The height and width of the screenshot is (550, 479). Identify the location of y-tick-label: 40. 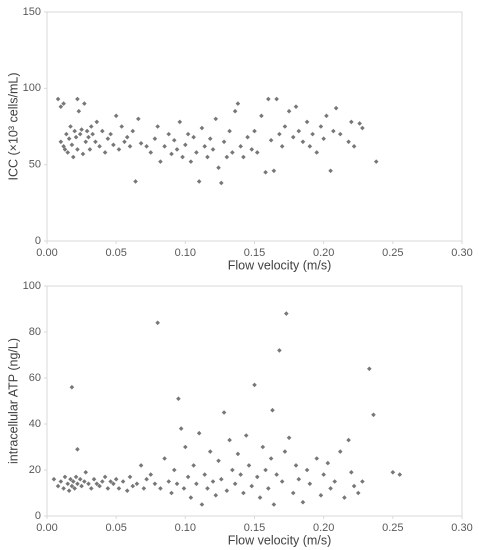
(35, 424).